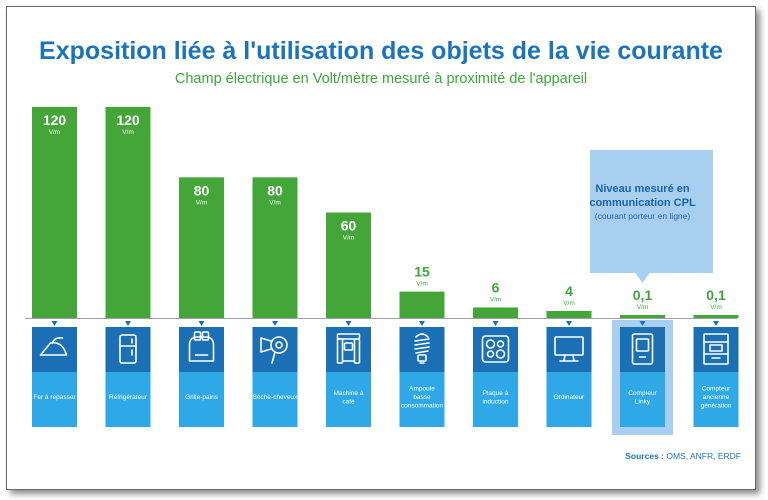  I want to click on value-label: 15, so click(422, 272).